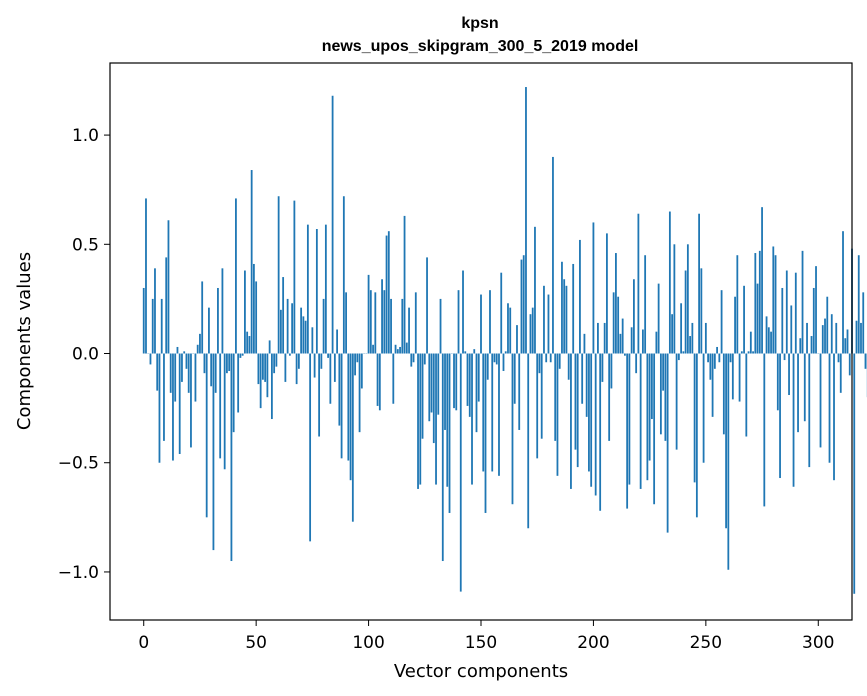 The width and height of the screenshot is (867, 696). What do you see at coordinates (706, 643) in the screenshot?
I see `x-tick-label-250: 250` at bounding box center [706, 643].